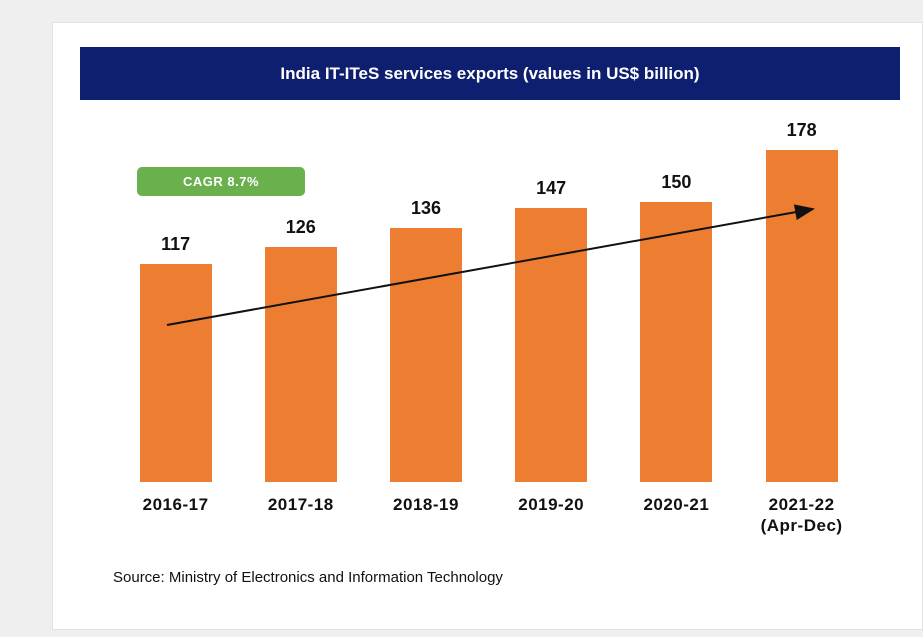 Image resolution: width=923 pixels, height=637 pixels. What do you see at coordinates (676, 504) in the screenshot?
I see `x-tick-label: 2020-21` at bounding box center [676, 504].